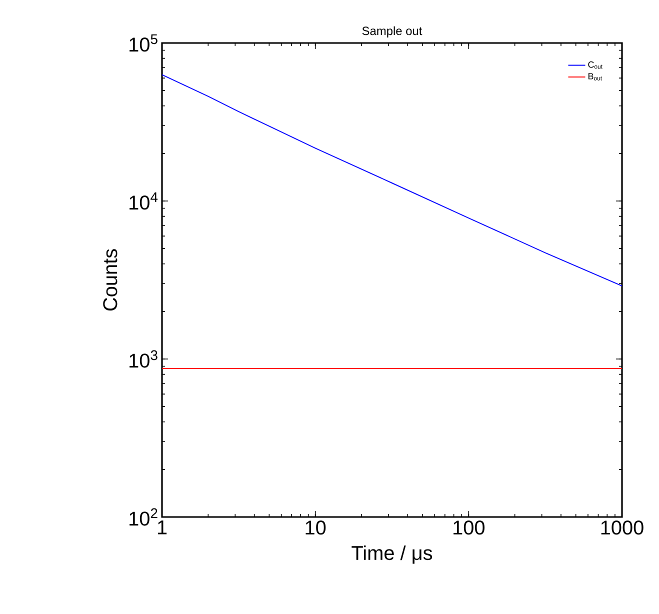 Image resolution: width=659 pixels, height=614 pixels. Describe the element at coordinates (392, 32) in the screenshot. I see `chart-title: Sample out` at that location.